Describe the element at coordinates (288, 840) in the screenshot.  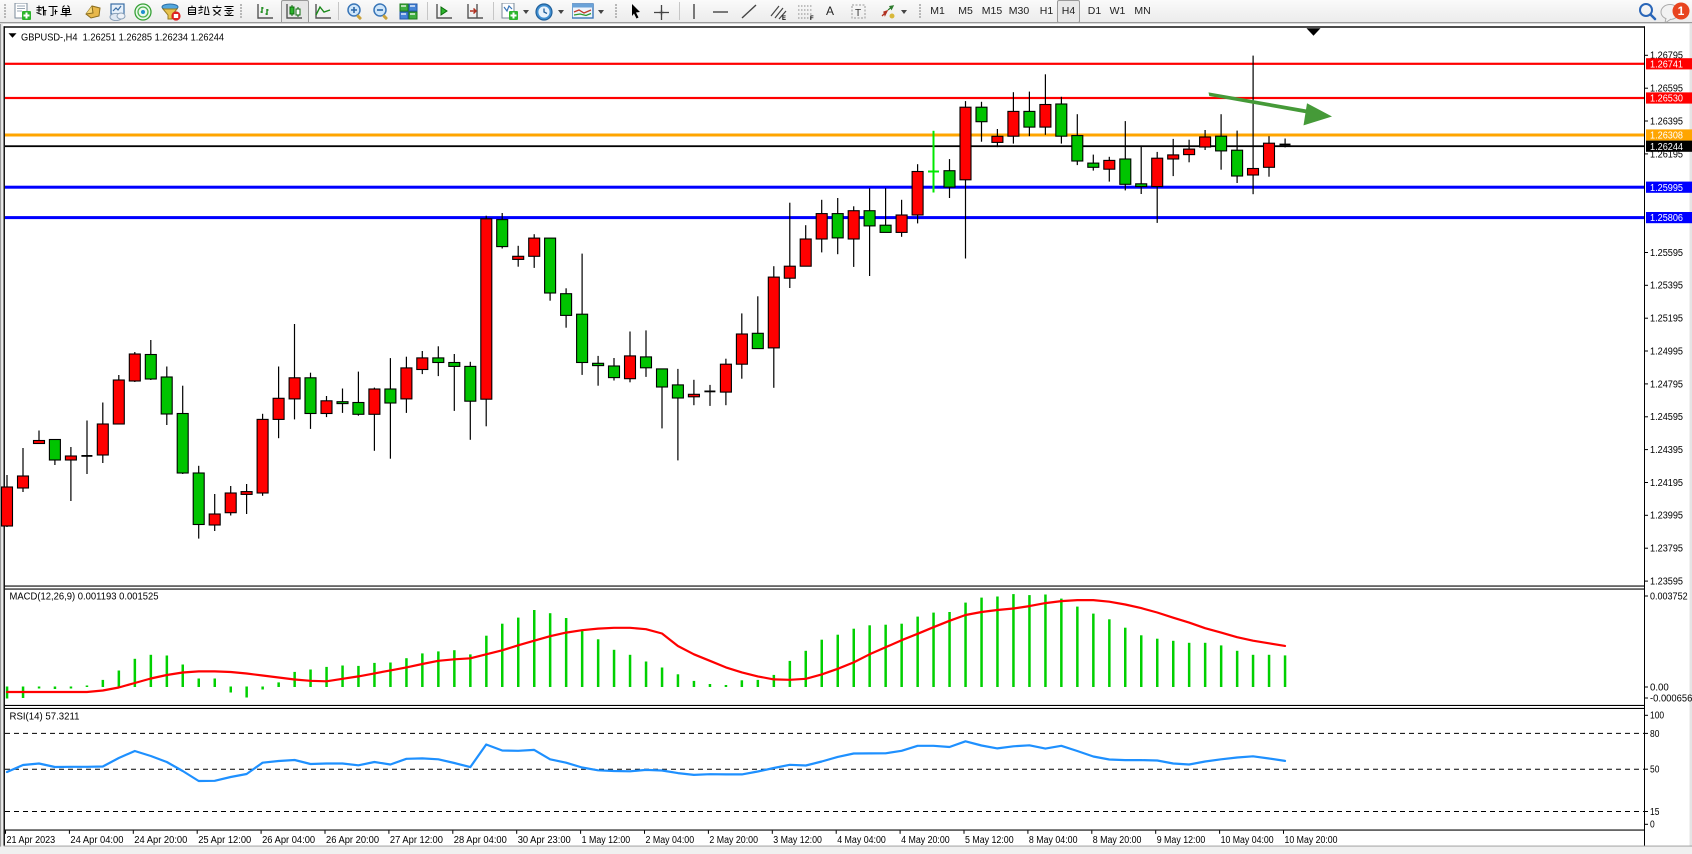
I see `svg-text: 26 Apr 04:00` at that location.